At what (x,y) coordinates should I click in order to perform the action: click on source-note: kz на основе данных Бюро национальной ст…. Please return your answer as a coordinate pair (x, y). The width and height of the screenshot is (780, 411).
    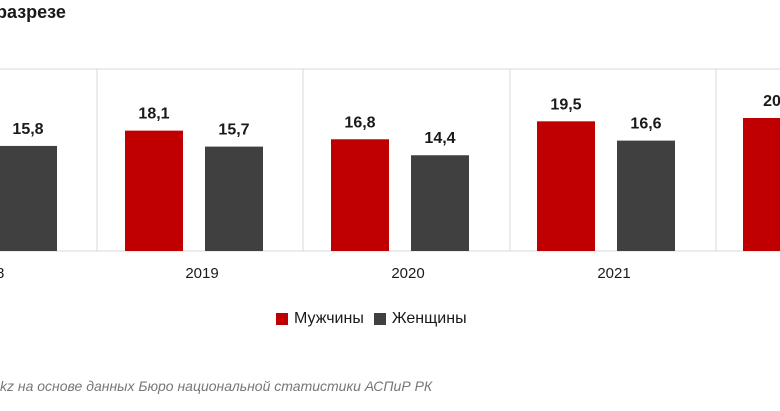
    Looking at the image, I should click on (216, 386).